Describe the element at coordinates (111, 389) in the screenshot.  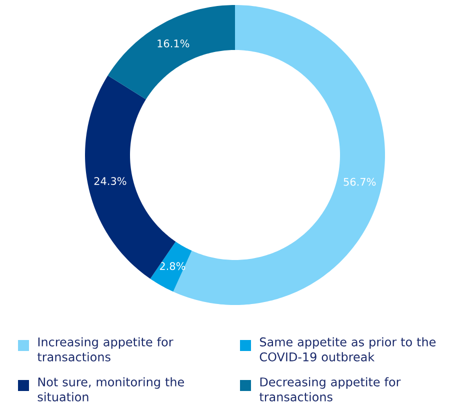
I see `legend-label: Not sure, monitoring the situation` at that location.